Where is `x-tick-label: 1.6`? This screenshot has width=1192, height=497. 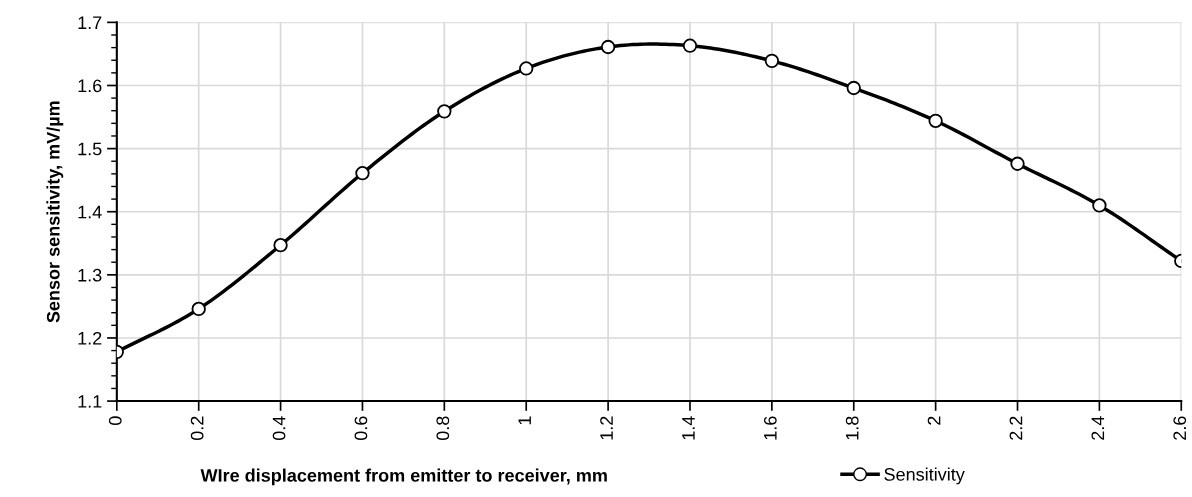
x-tick-label: 1.6 is located at coordinates (770, 428).